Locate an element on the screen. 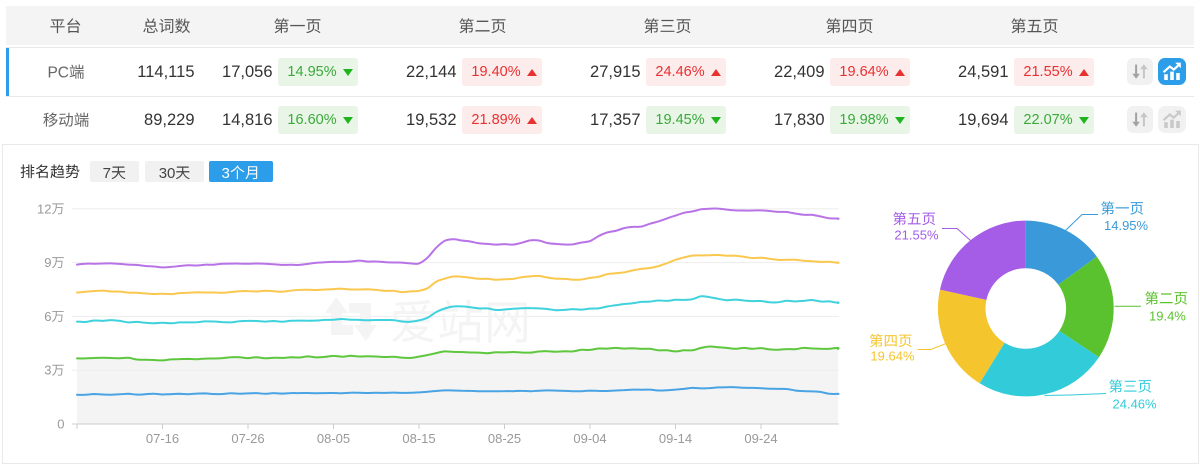  svg-text: P is located at coordinates (53, 73).